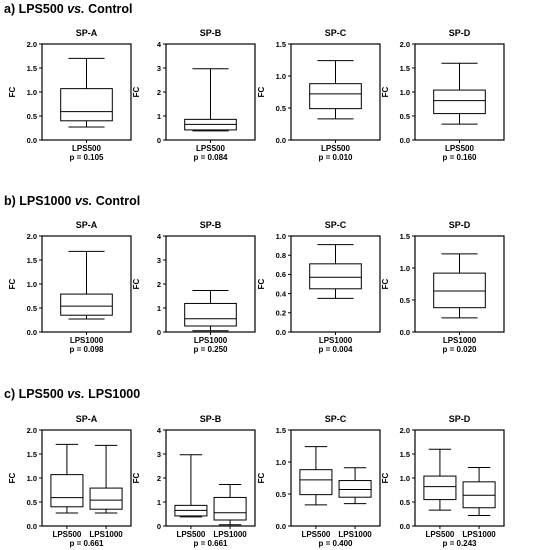 This screenshot has height=550, width=534. I want to click on section-title-a: a) LPS500 vs. Control, so click(68, 9).